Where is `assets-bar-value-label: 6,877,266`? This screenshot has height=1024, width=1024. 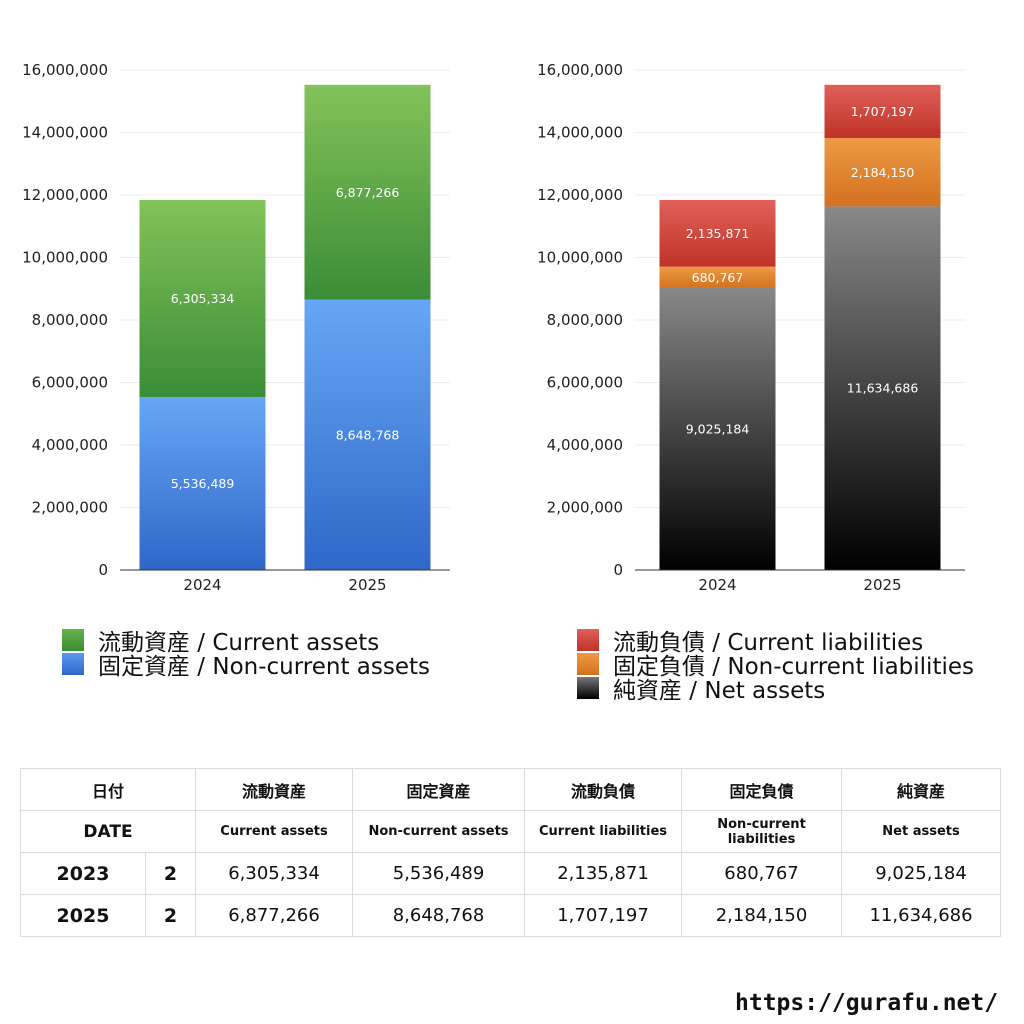
assets-bar-value-label: 6,877,266 is located at coordinates (368, 192).